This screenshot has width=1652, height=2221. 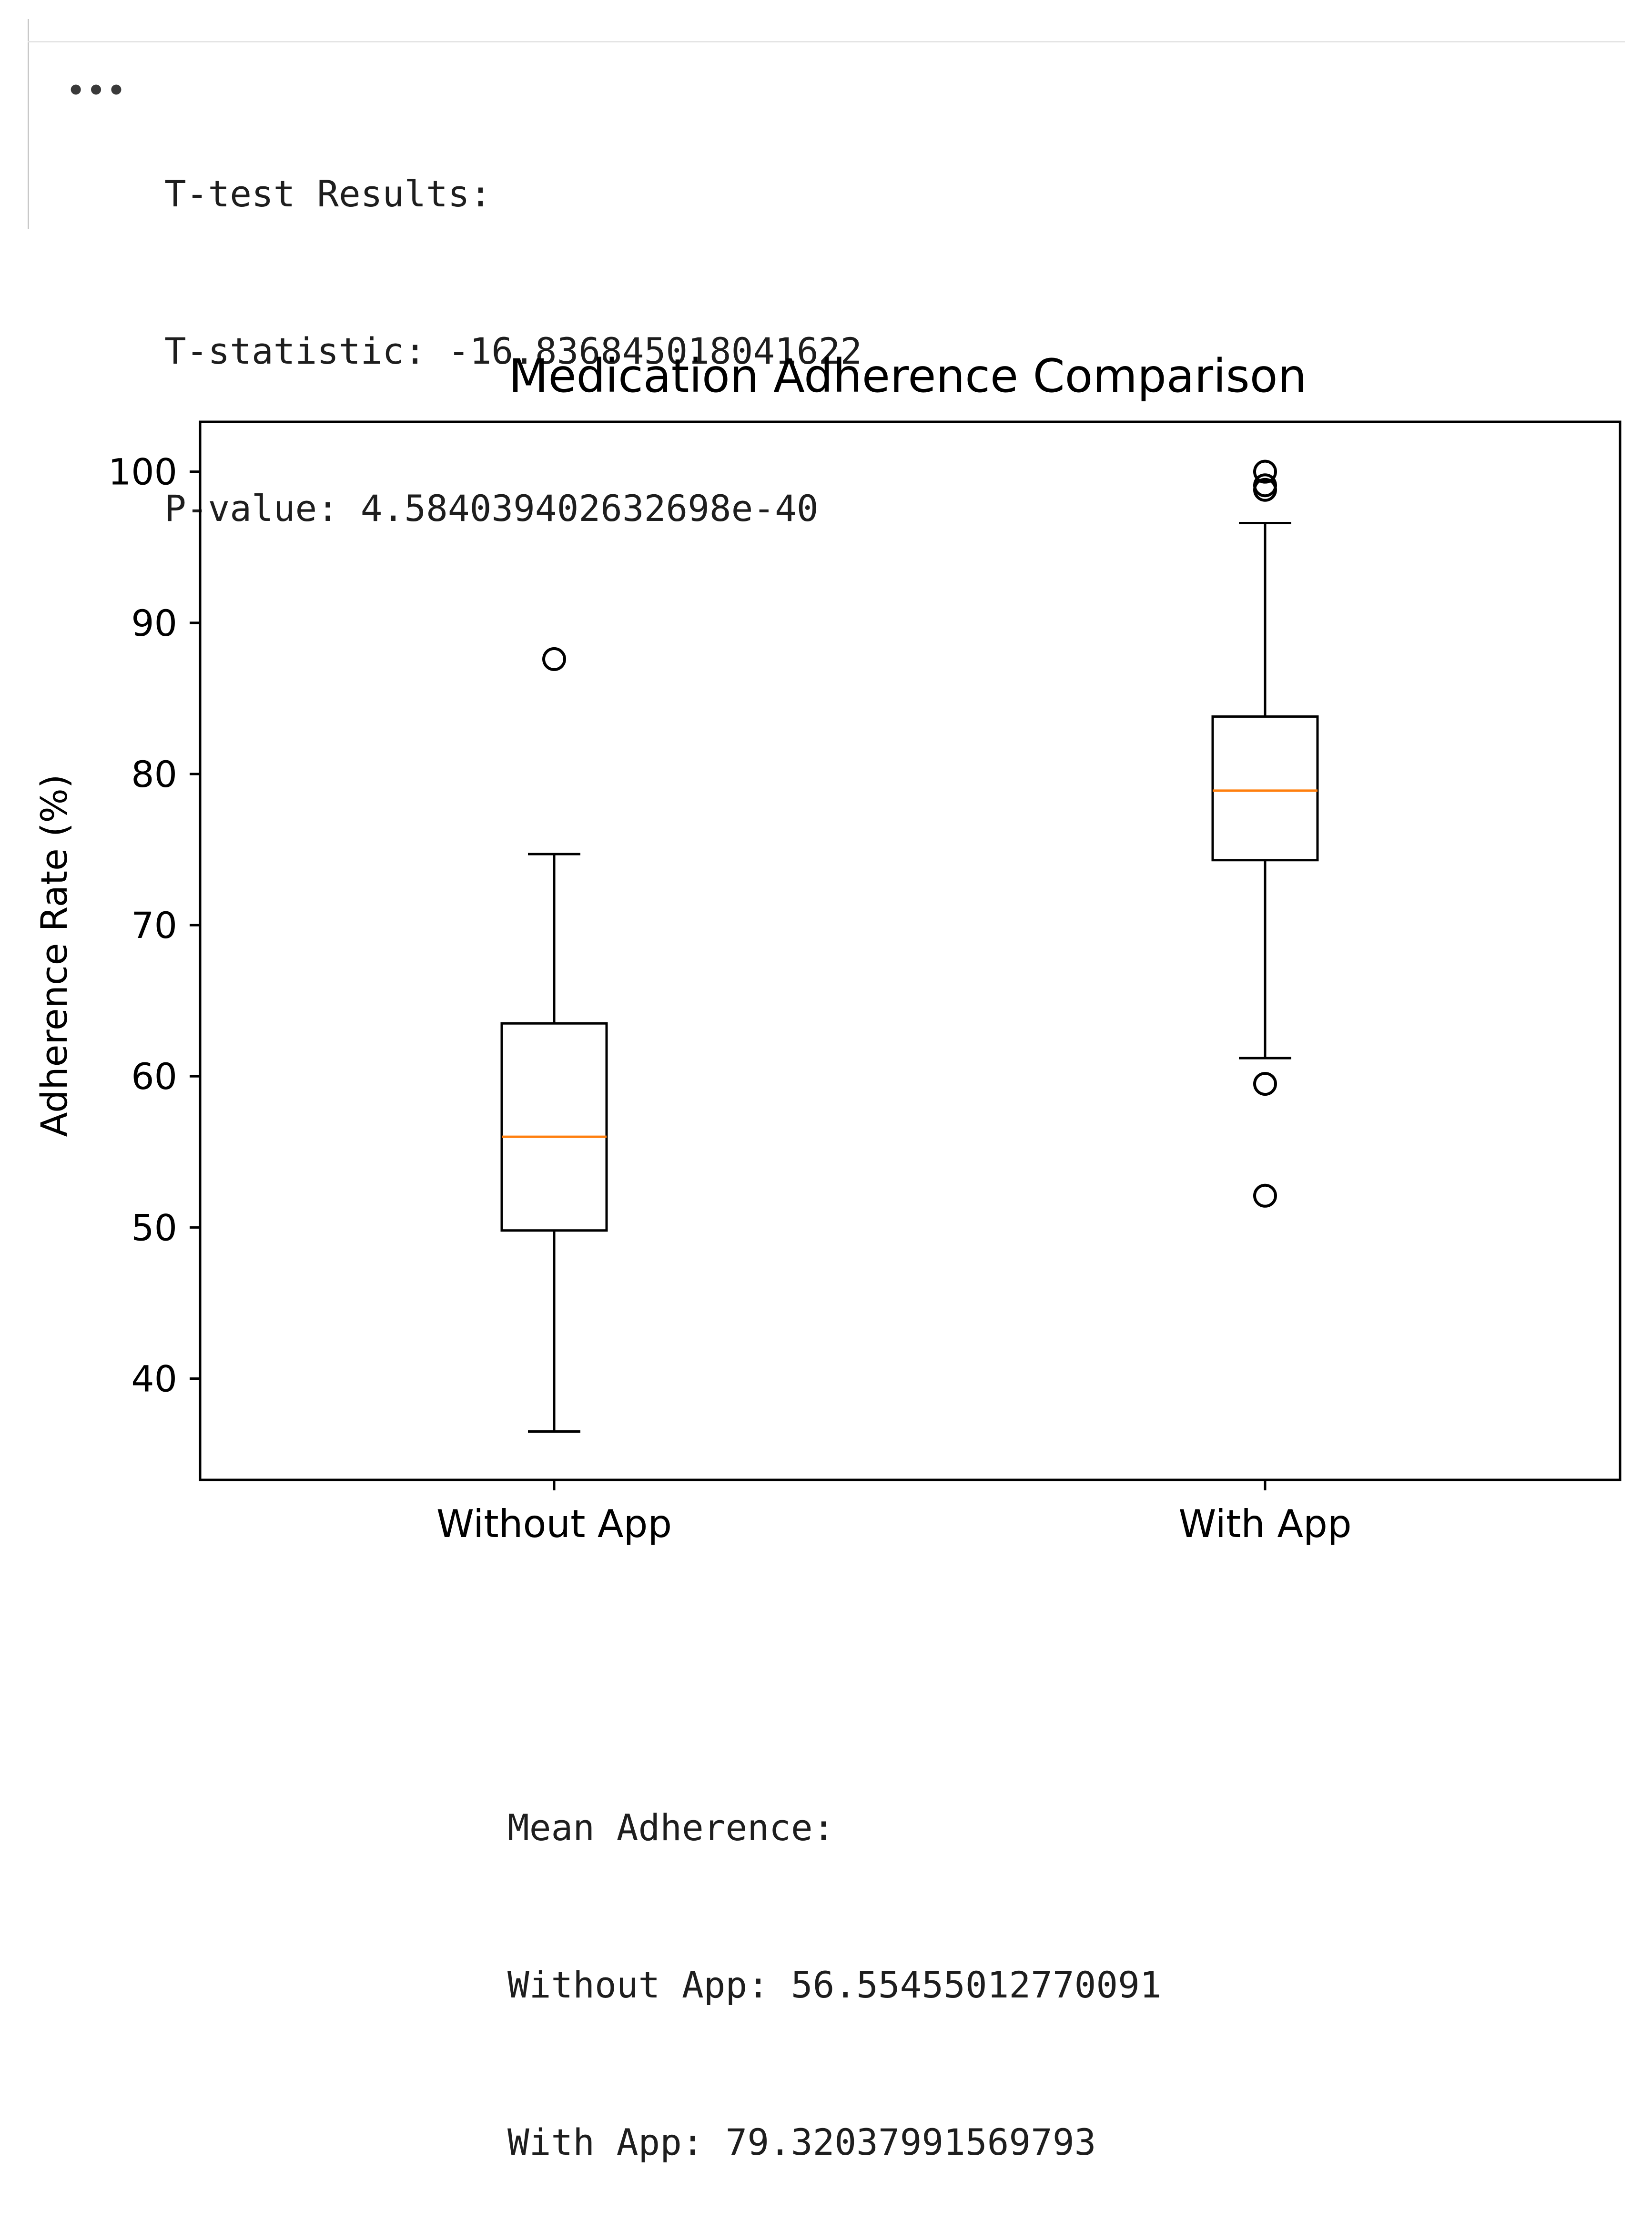 I want to click on mean-line: Mean Adherence:, so click(x=671, y=1827).